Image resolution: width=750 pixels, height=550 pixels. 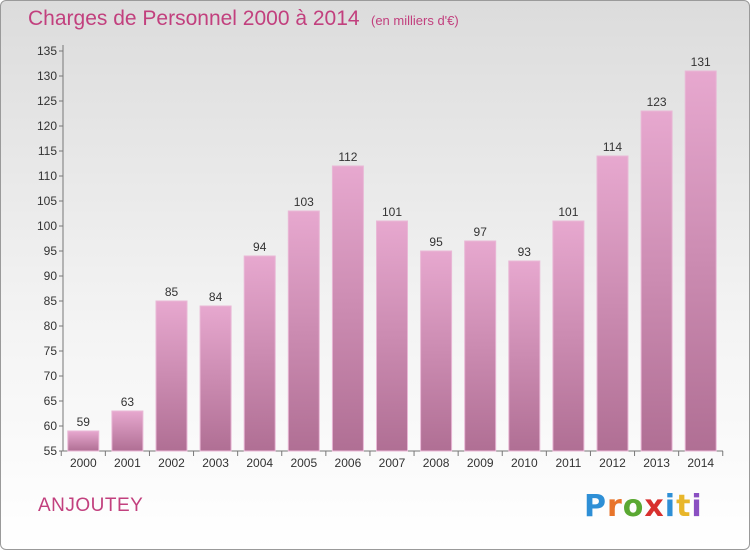 What do you see at coordinates (415, 20) in the screenshot?
I see `chart-unit: (en milliers d'€)` at bounding box center [415, 20].